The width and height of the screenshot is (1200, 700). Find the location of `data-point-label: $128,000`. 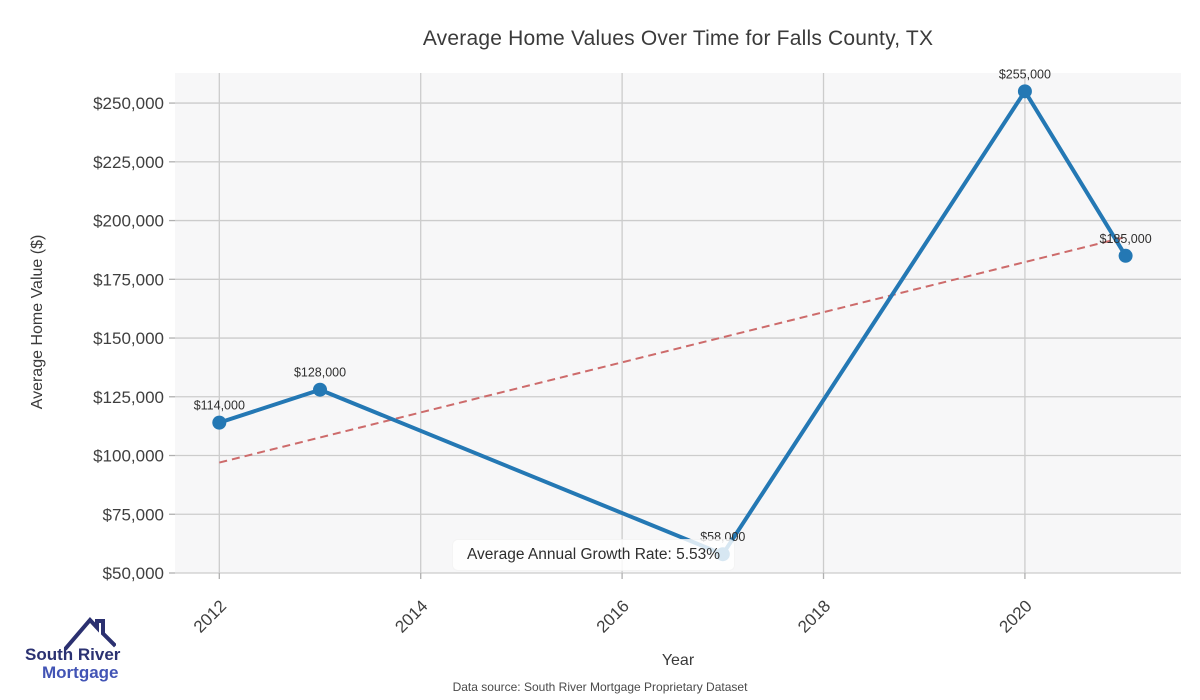

data-point-label: $128,000 is located at coordinates (320, 373).